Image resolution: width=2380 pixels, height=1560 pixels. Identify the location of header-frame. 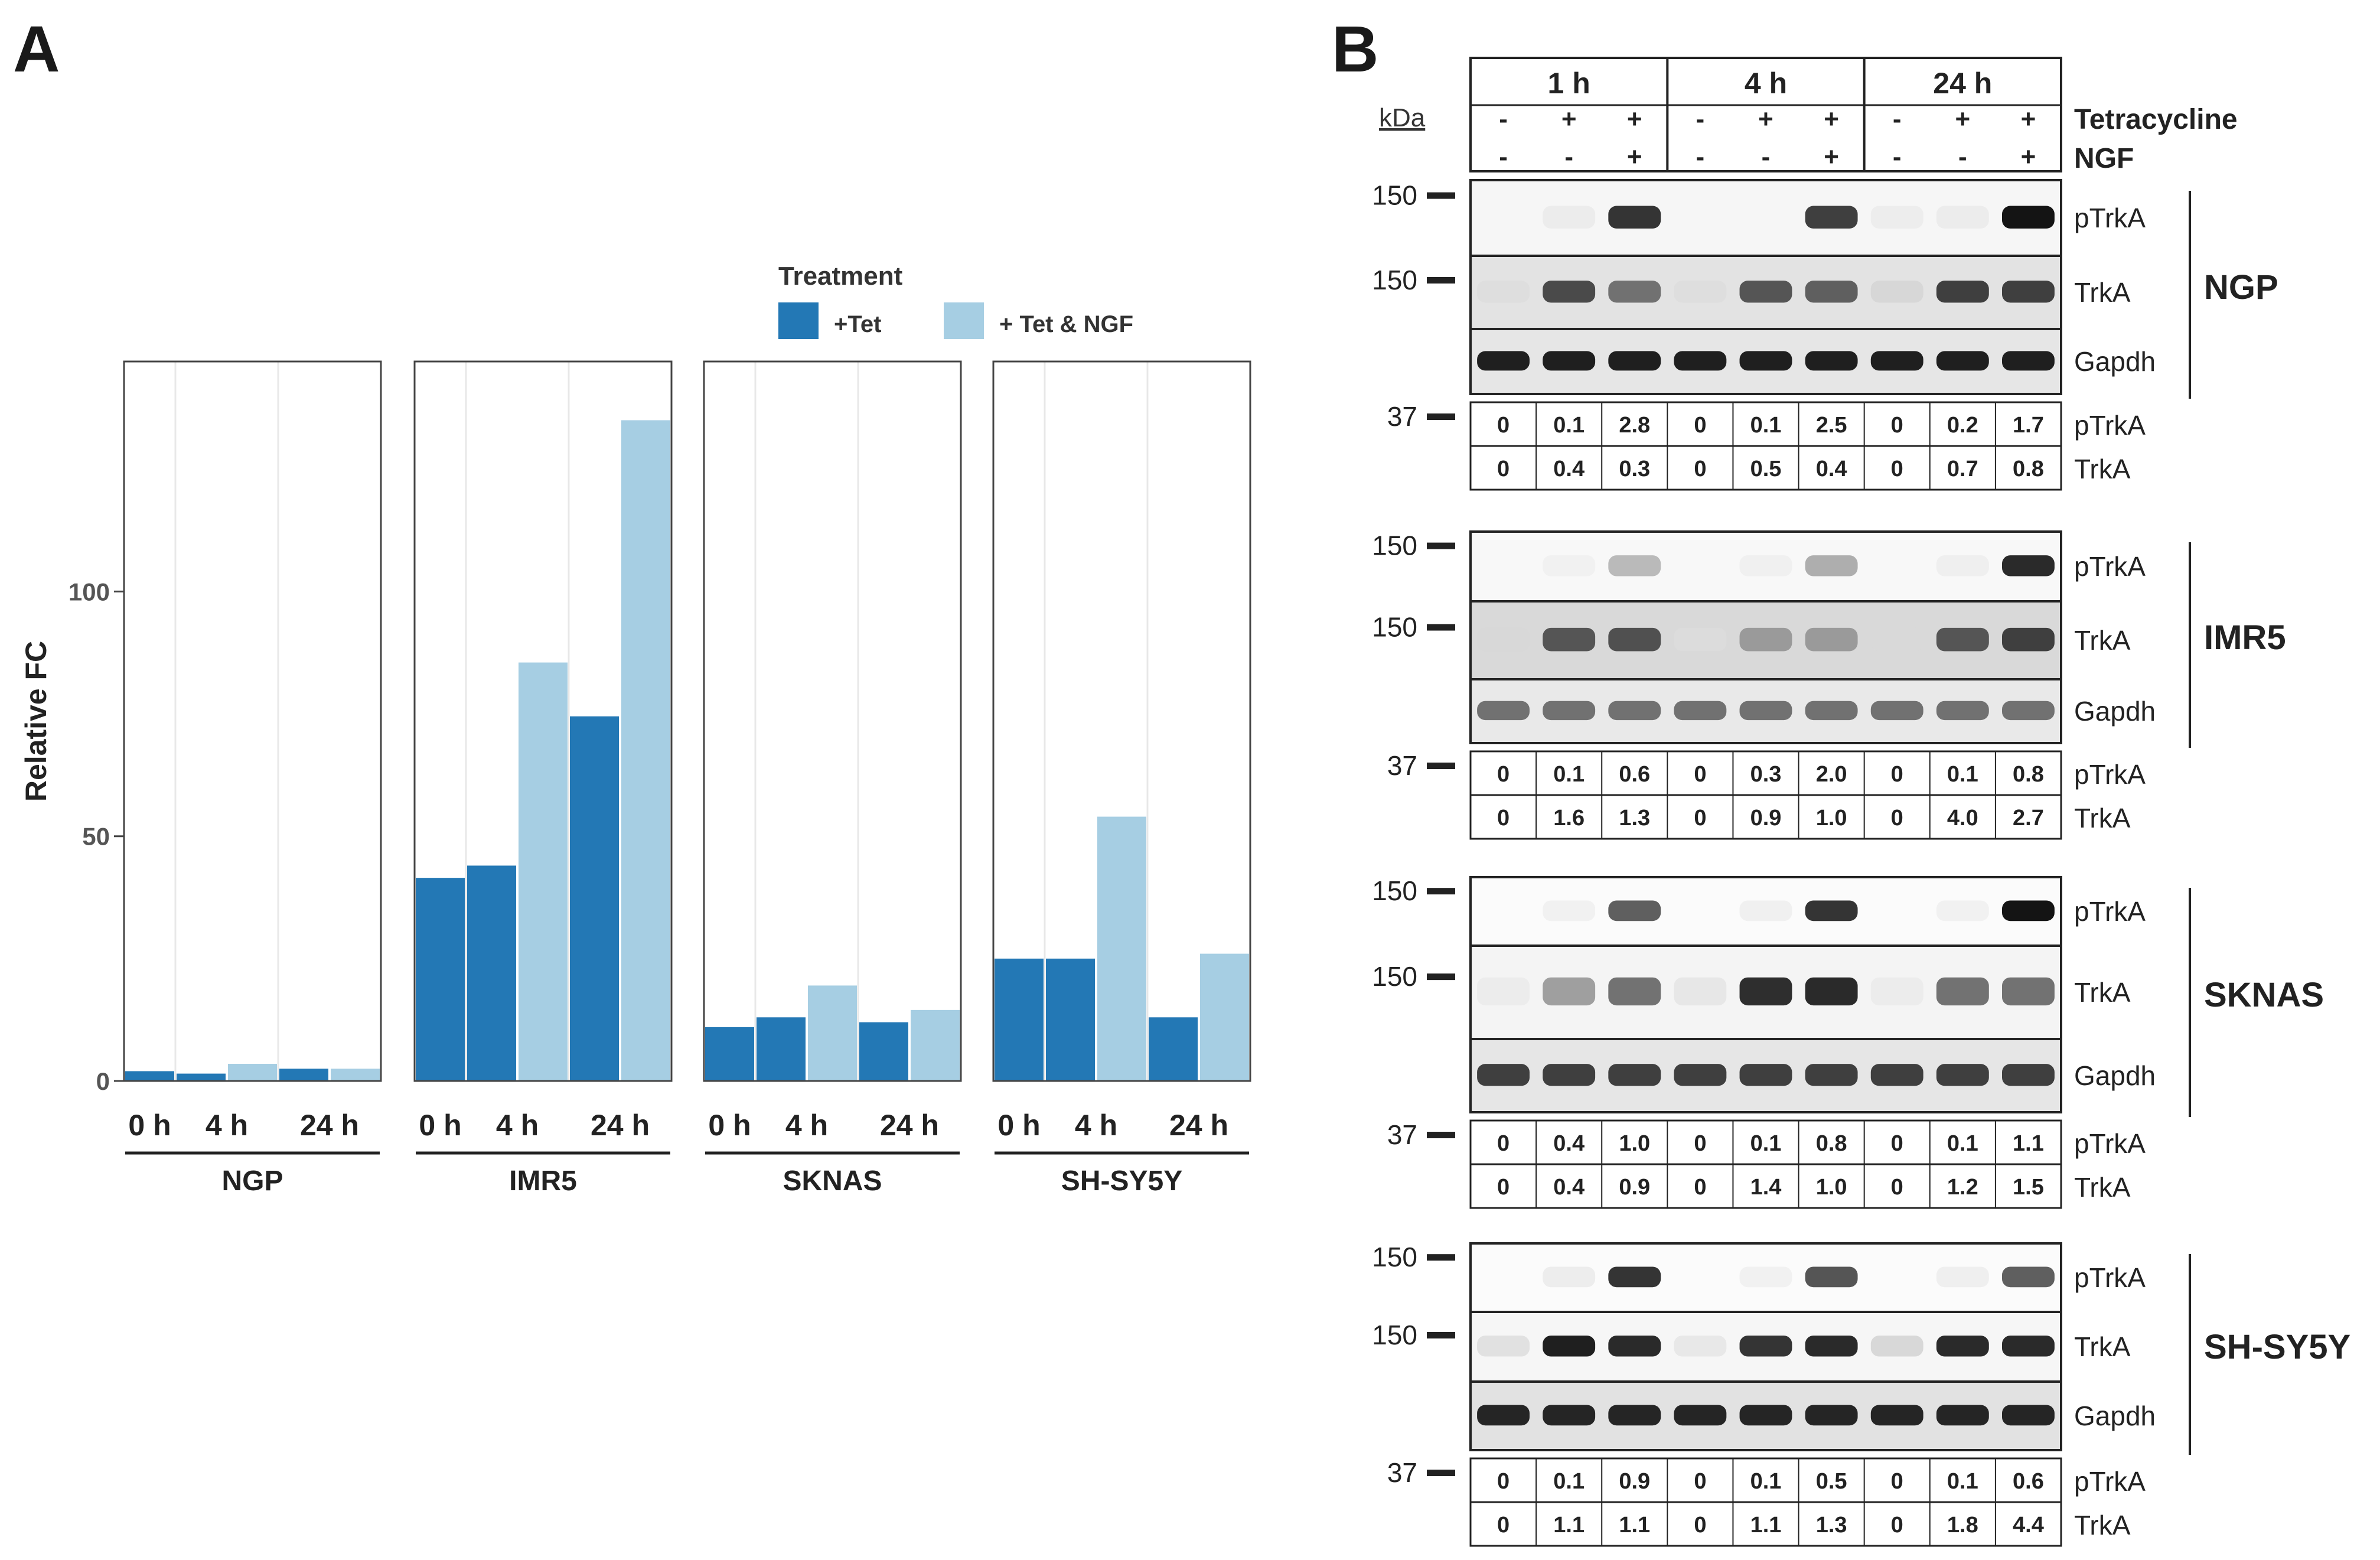
(1766, 114).